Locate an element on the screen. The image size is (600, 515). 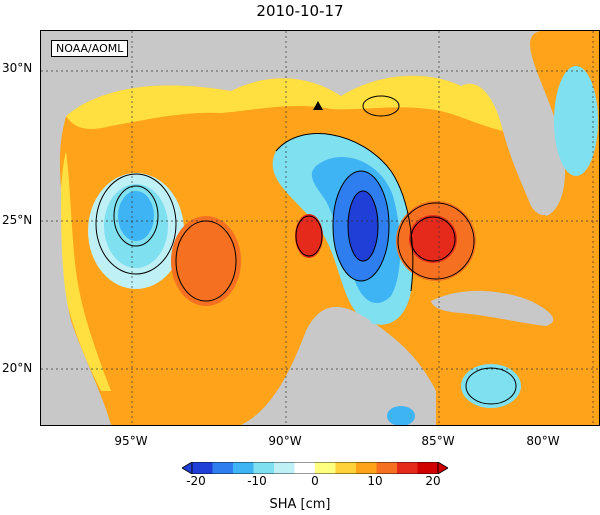
colorbar is located at coordinates (315, 468).